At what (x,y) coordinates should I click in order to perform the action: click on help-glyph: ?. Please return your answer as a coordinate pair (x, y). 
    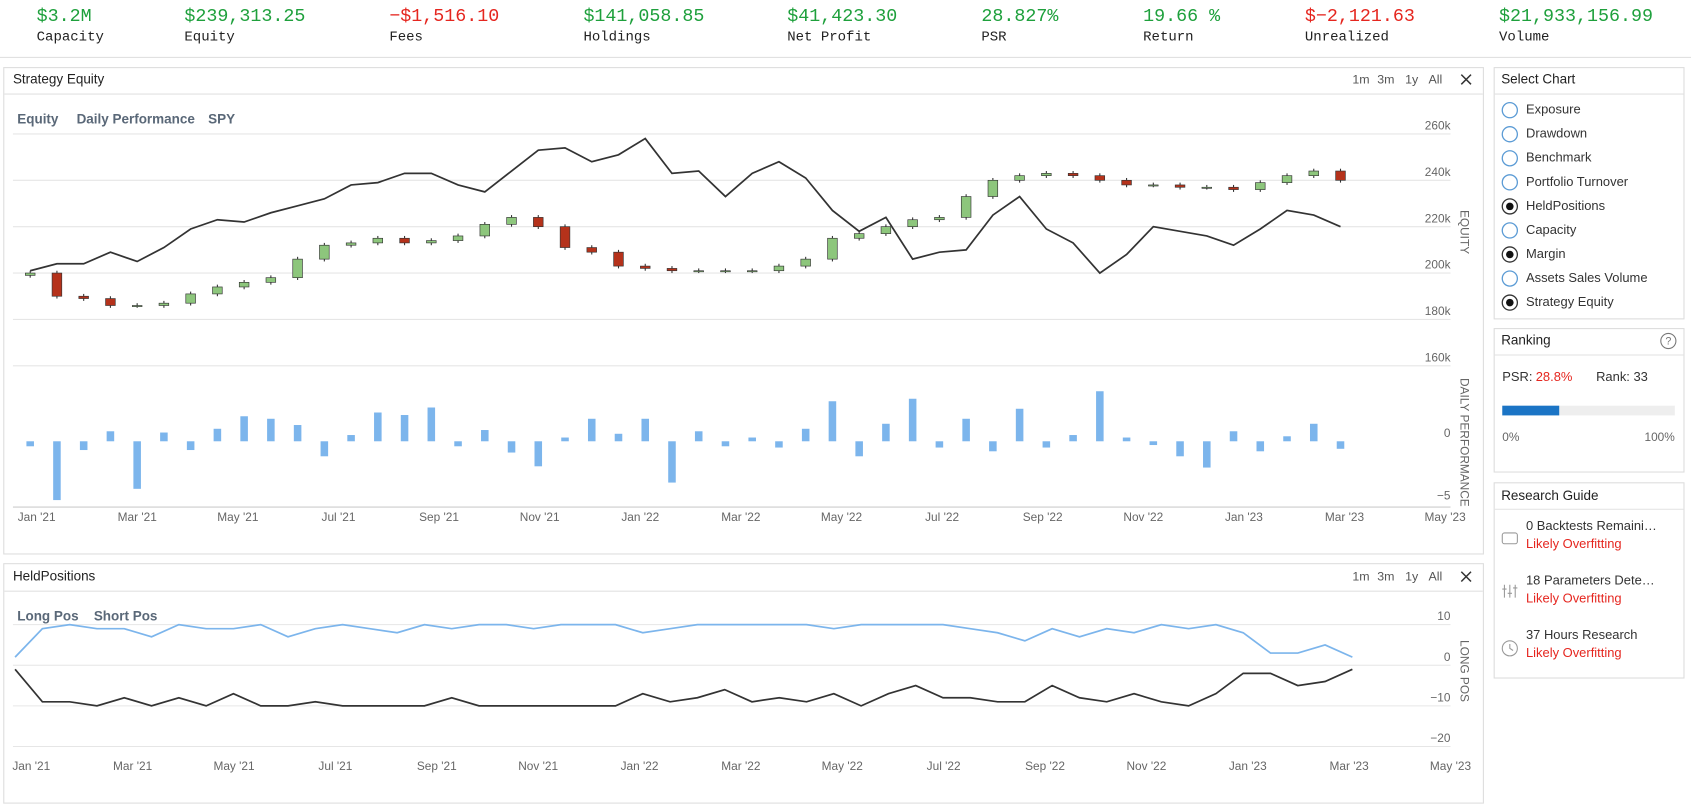
    Looking at the image, I should click on (1668, 341).